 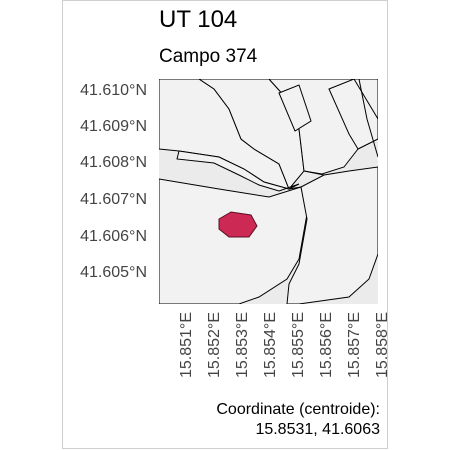 I want to click on x-tick-label: 15.856°E, so click(x=326, y=345).